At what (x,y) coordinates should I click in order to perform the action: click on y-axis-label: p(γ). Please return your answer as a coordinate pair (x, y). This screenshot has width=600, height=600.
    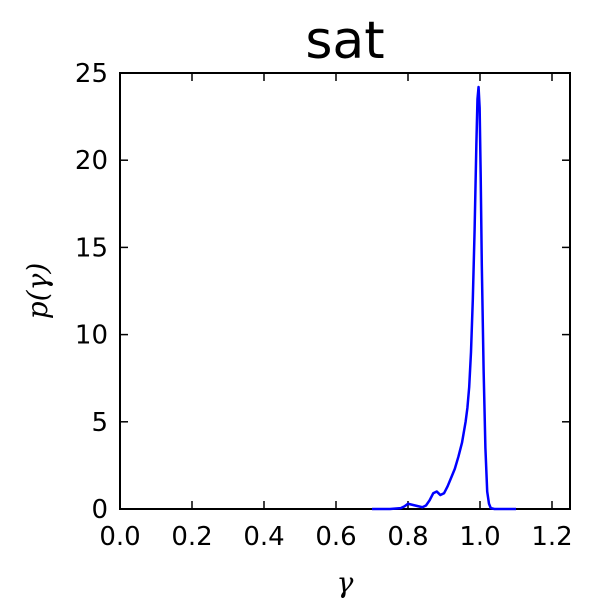
    Looking at the image, I should click on (37, 291).